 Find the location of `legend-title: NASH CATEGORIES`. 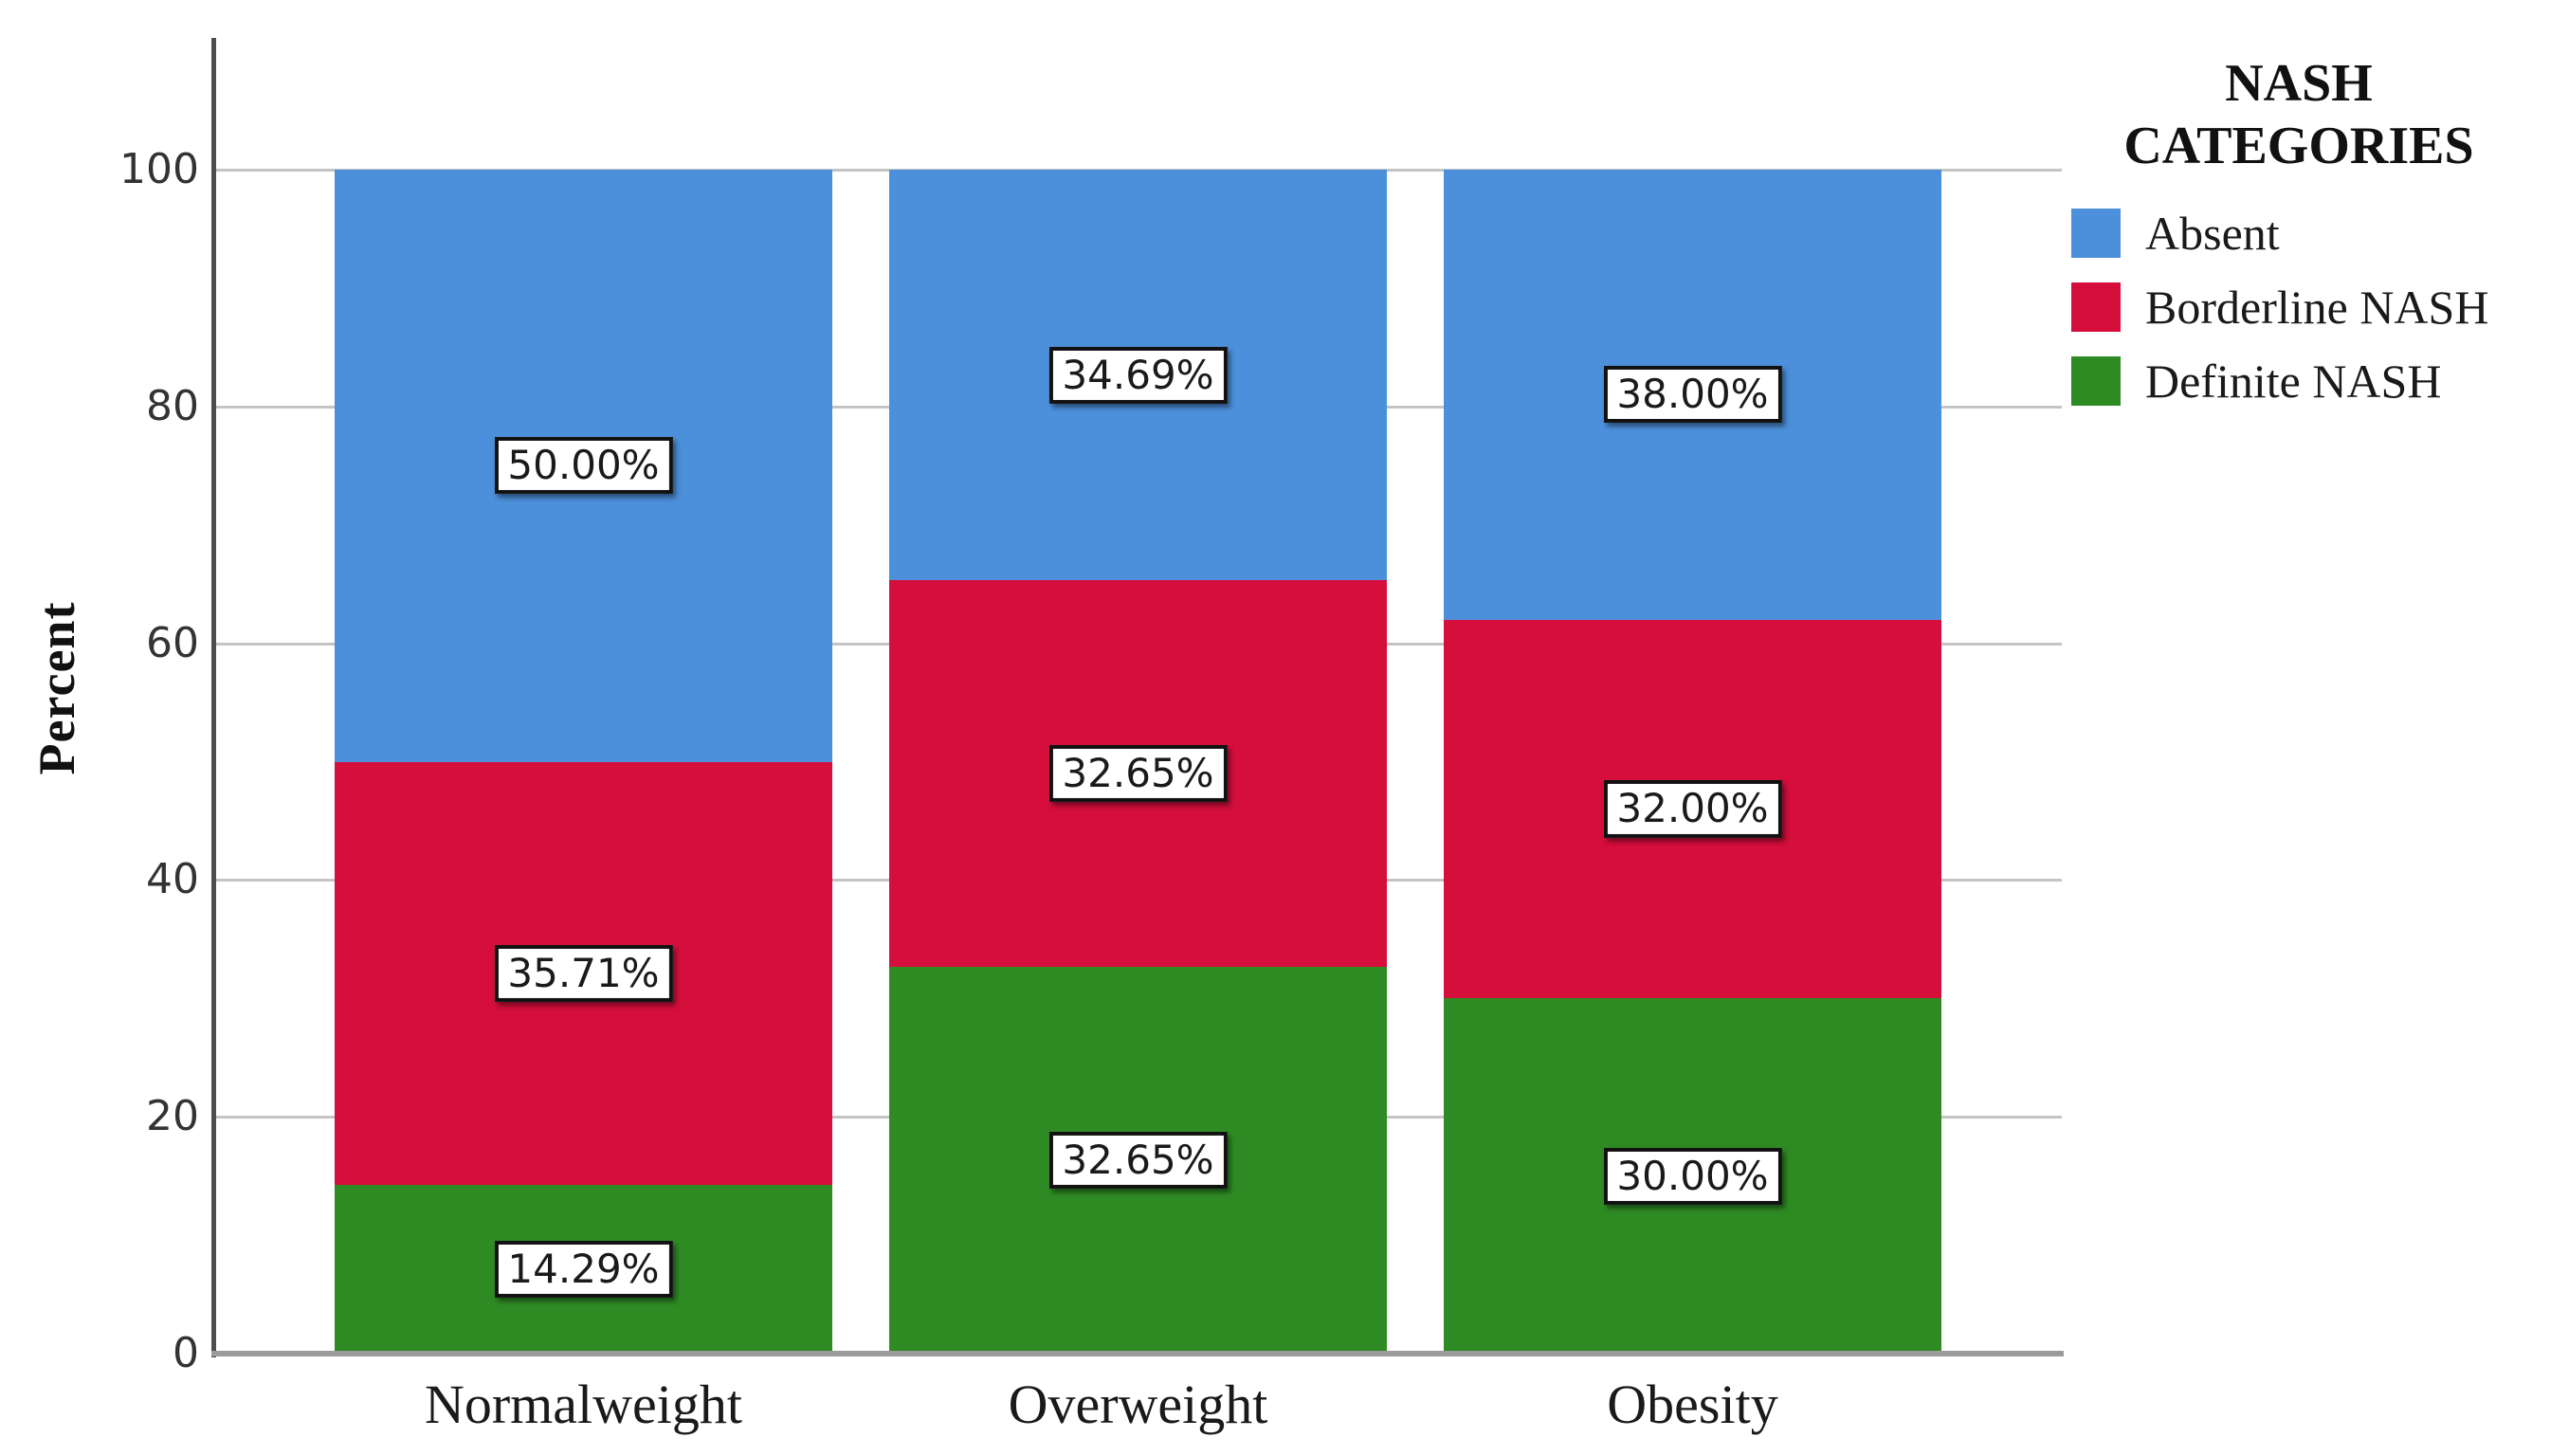

legend-title: NASH CATEGORIES is located at coordinates (2299, 115).